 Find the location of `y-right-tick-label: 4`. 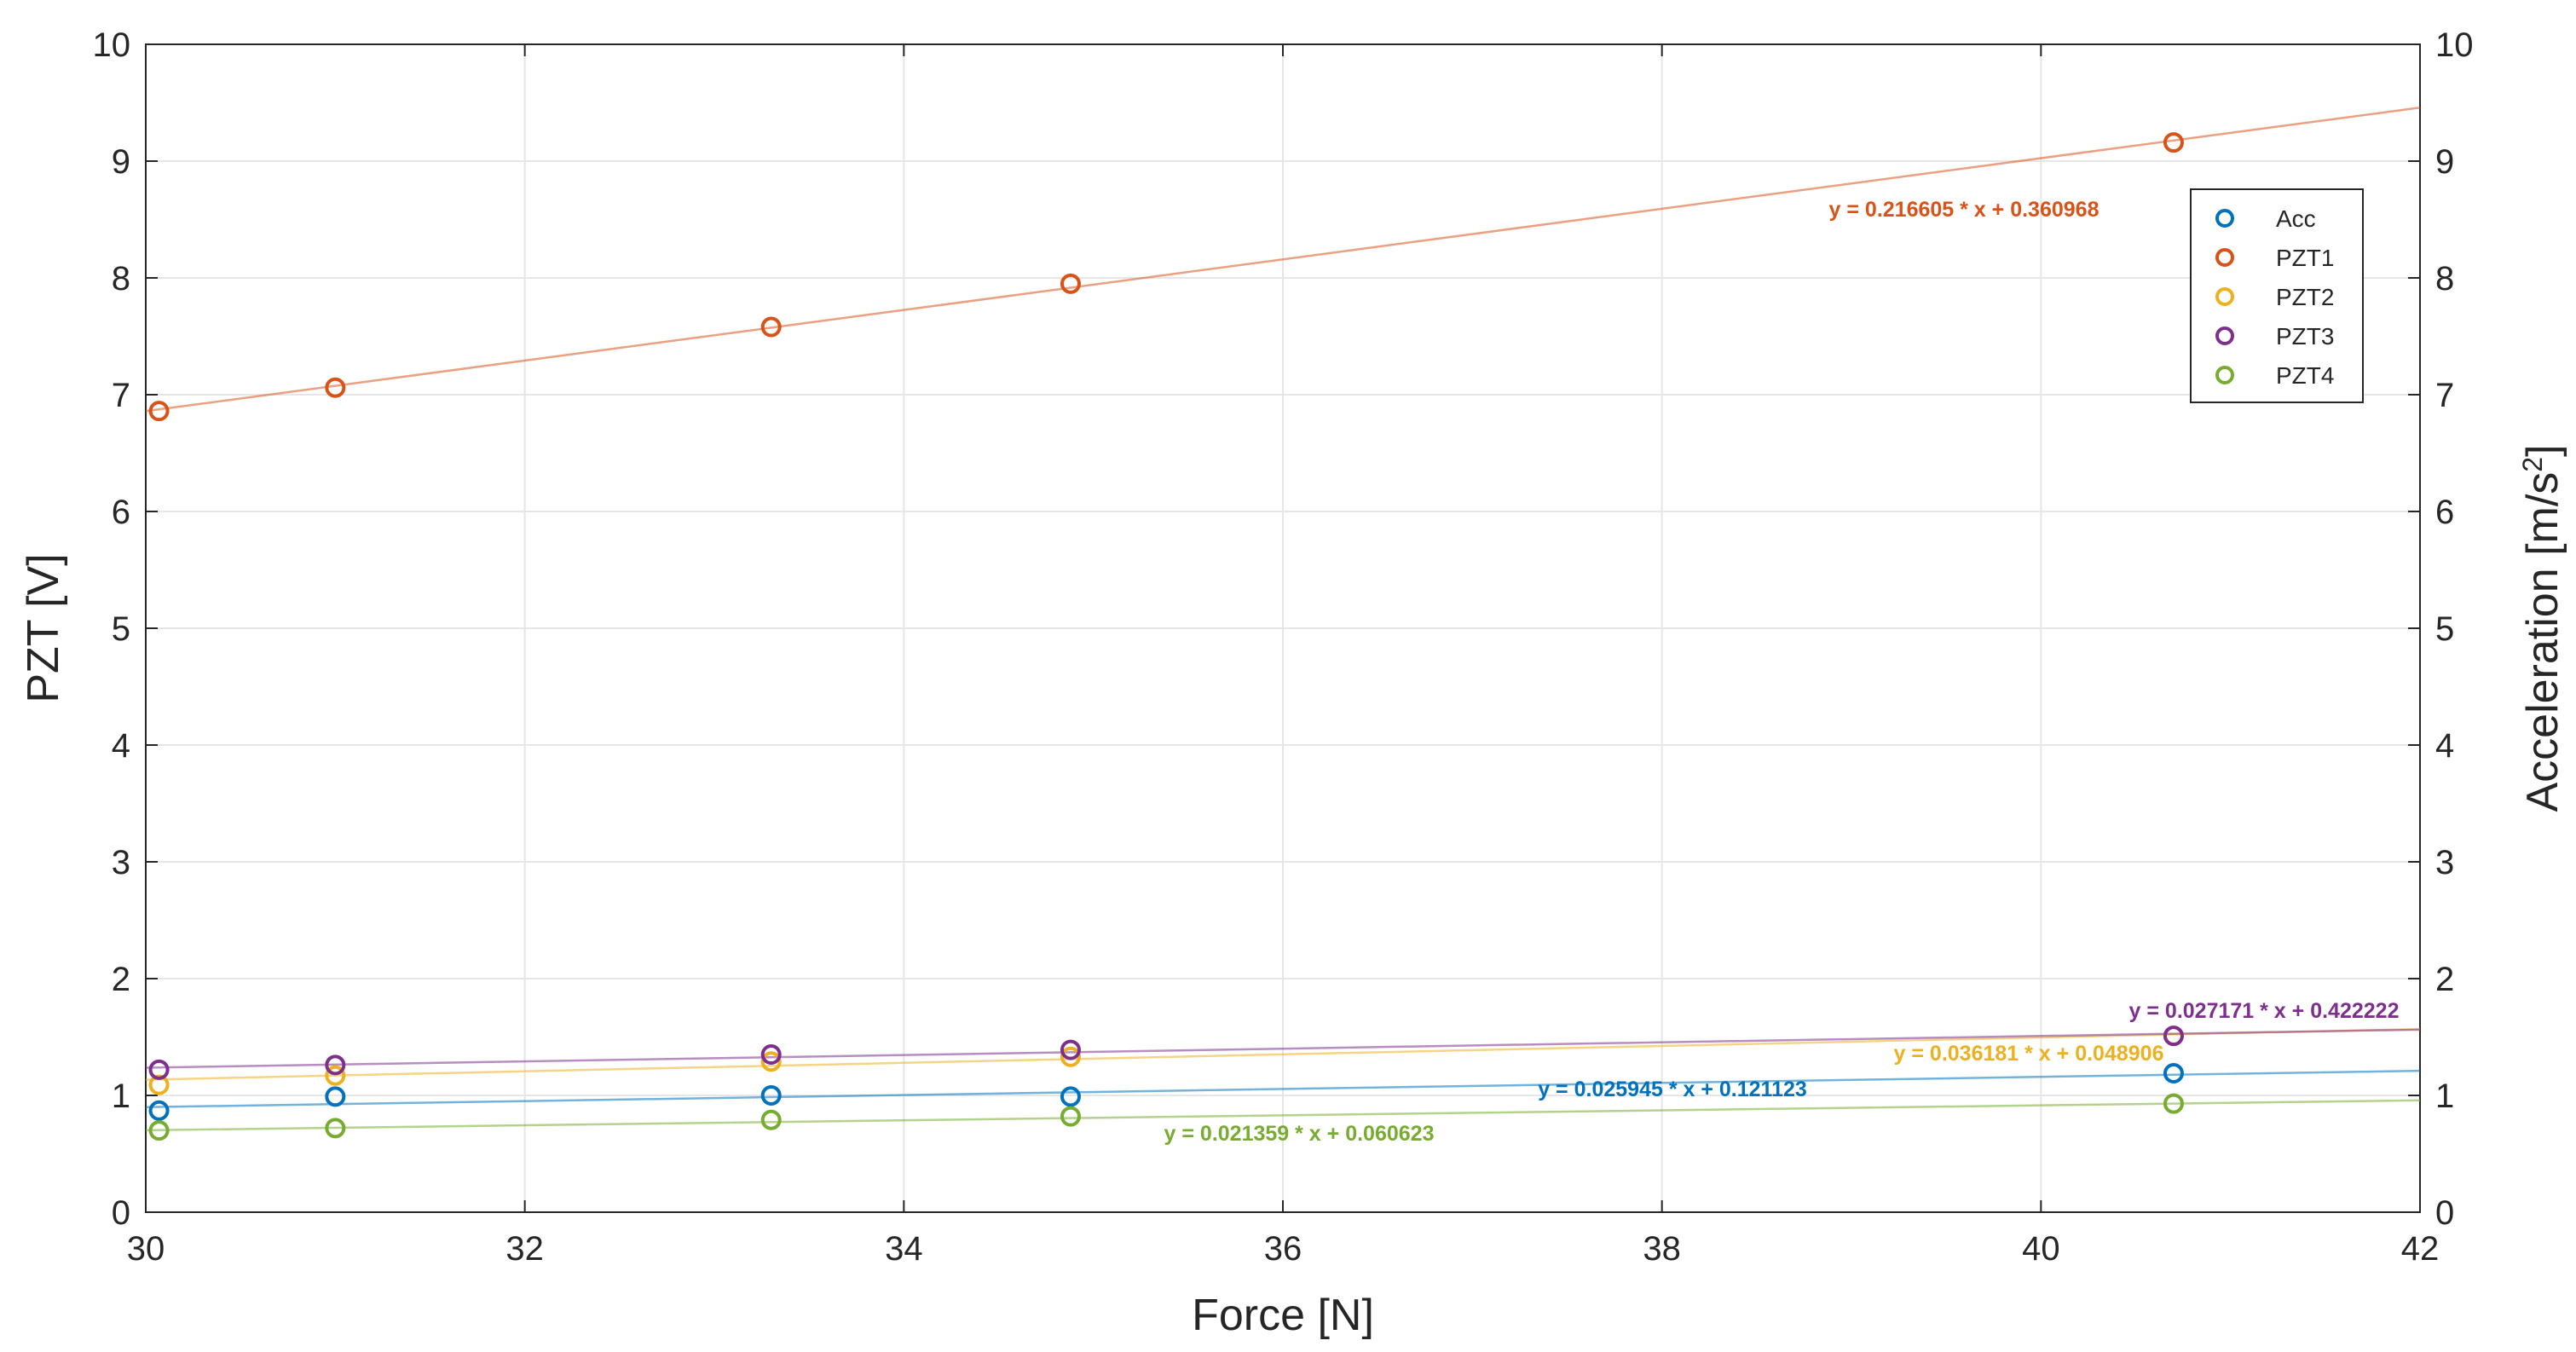

y-right-tick-label: 4 is located at coordinates (2444, 746).